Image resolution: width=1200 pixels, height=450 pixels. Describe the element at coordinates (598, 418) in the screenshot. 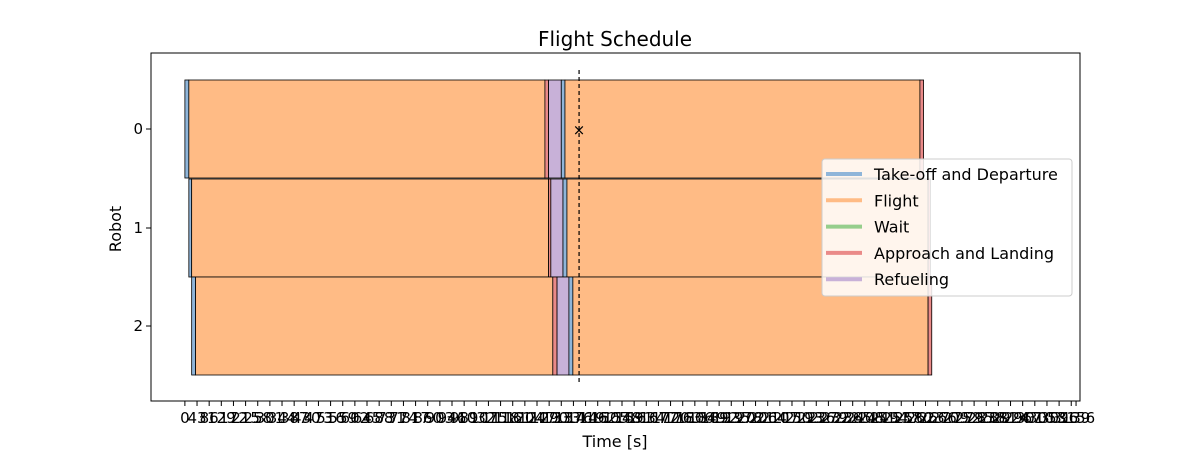

I see `x-tick-label-34: 1462` at that location.